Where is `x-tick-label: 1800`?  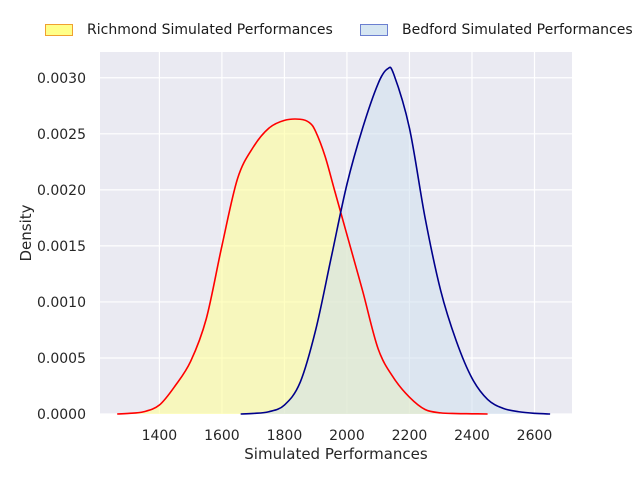
x-tick-label: 1800 is located at coordinates (285, 436).